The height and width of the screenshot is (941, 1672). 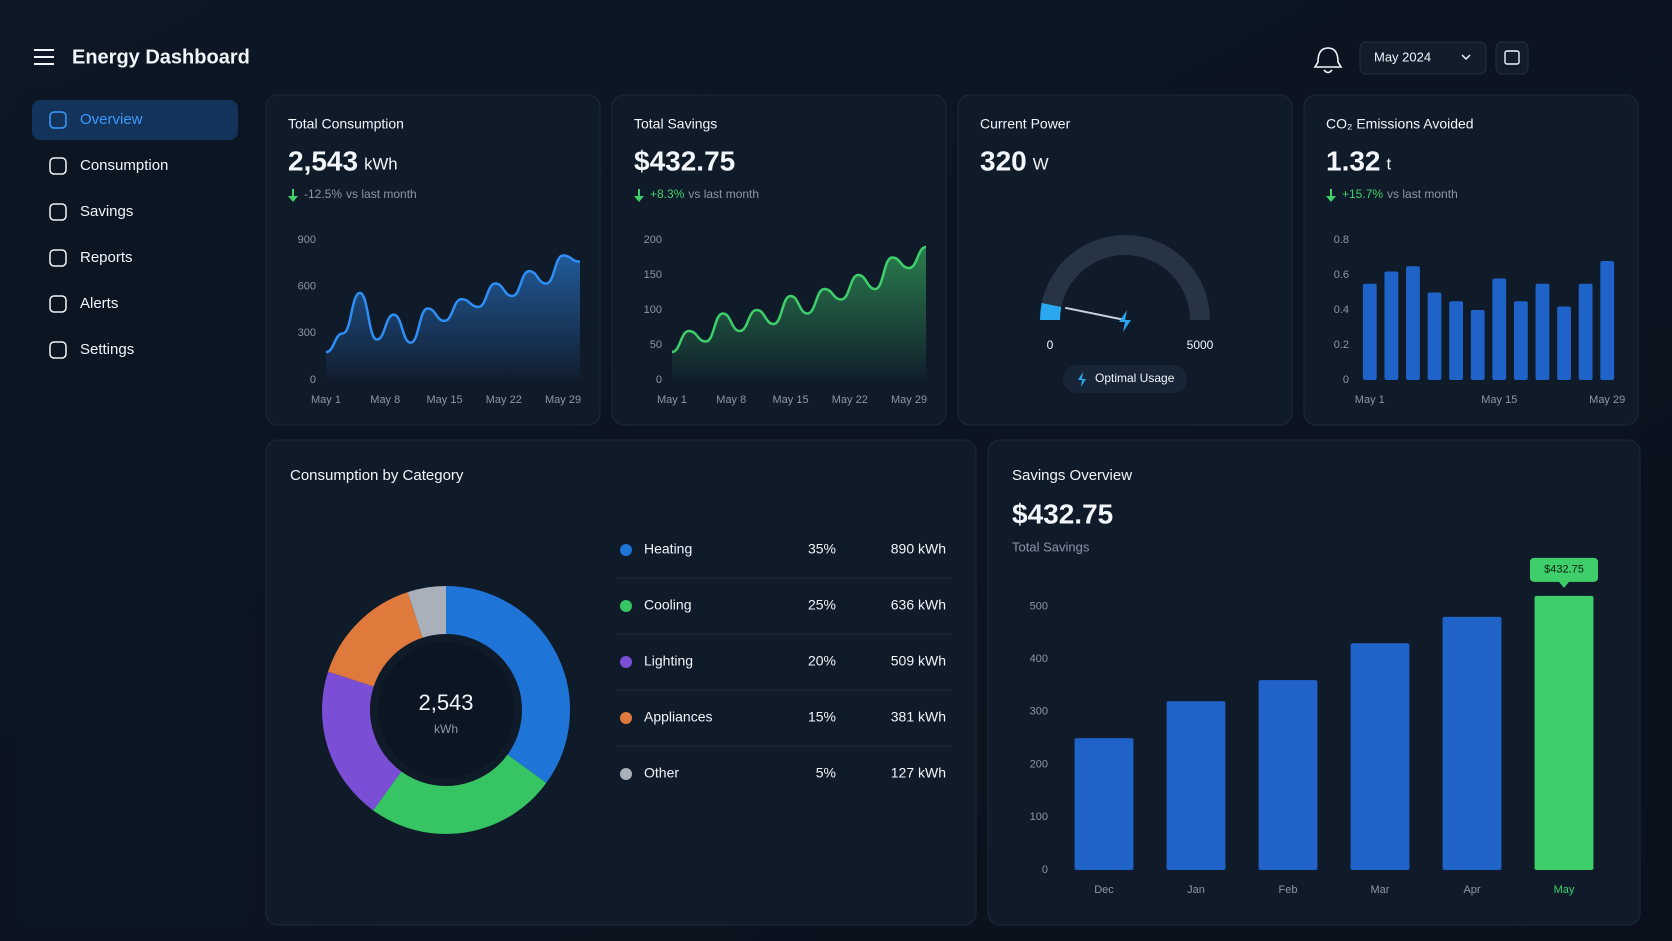 What do you see at coordinates (918, 549) in the screenshot?
I see `amount-label: 890 kWh` at bounding box center [918, 549].